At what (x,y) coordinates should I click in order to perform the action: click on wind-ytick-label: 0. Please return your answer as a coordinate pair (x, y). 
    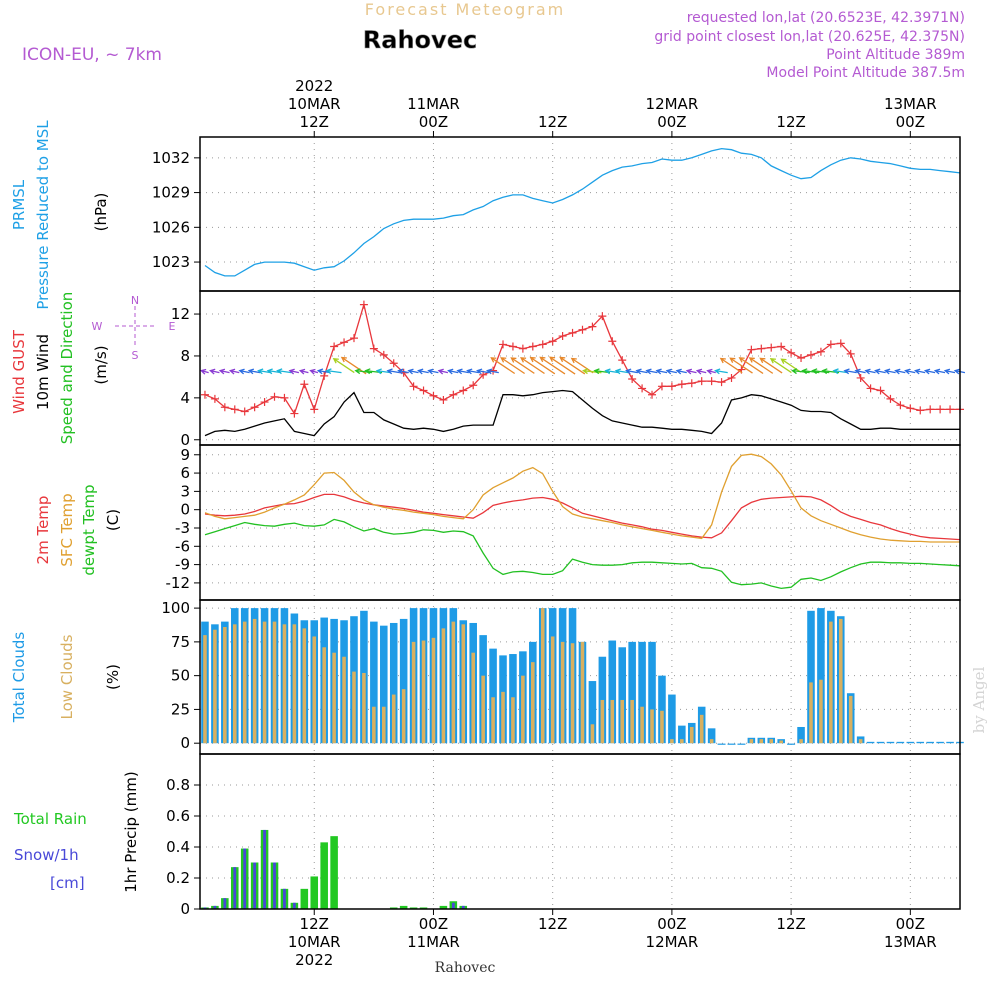
    Looking at the image, I should click on (185, 440).